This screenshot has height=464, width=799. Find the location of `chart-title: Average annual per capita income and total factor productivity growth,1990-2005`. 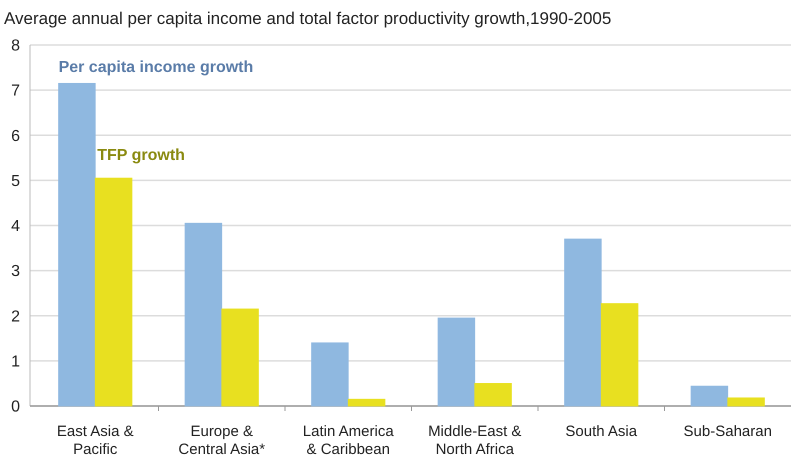

chart-title: Average annual per capita income and total factor productivity growth,1990-2005 is located at coordinates (308, 18).